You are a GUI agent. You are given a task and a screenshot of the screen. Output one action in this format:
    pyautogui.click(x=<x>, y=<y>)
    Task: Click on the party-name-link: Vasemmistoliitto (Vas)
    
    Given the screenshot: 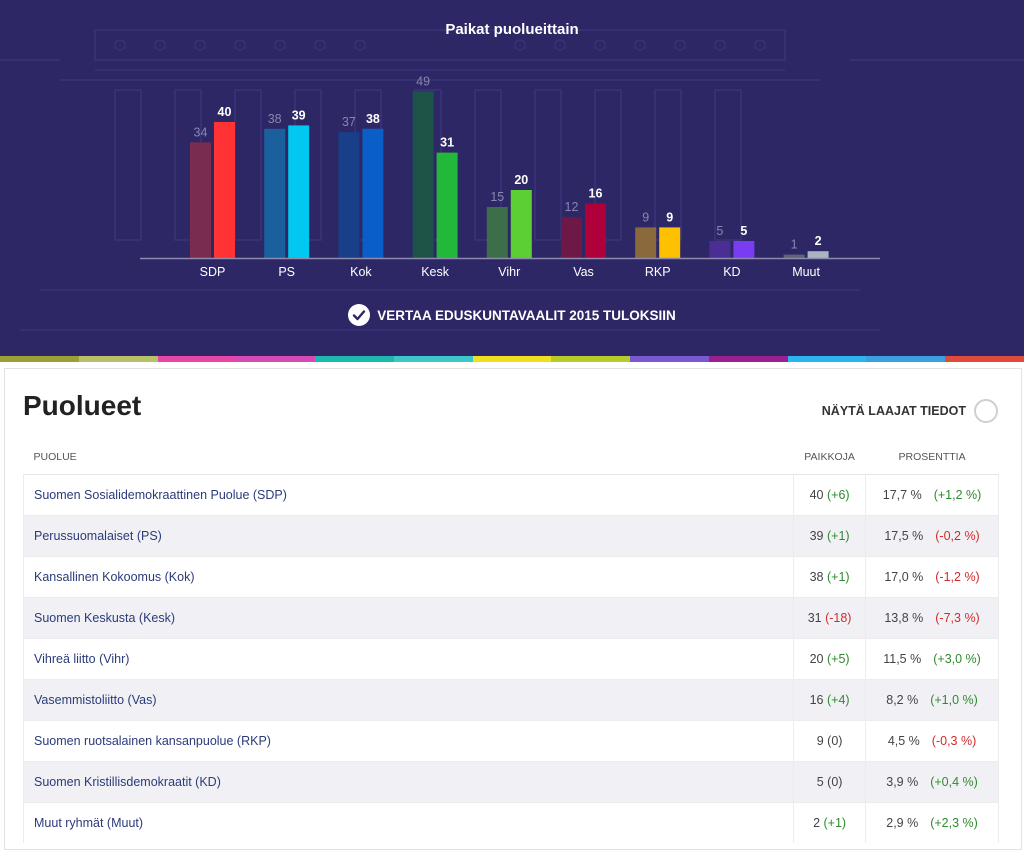 What is the action you would take?
    pyautogui.click(x=408, y=700)
    